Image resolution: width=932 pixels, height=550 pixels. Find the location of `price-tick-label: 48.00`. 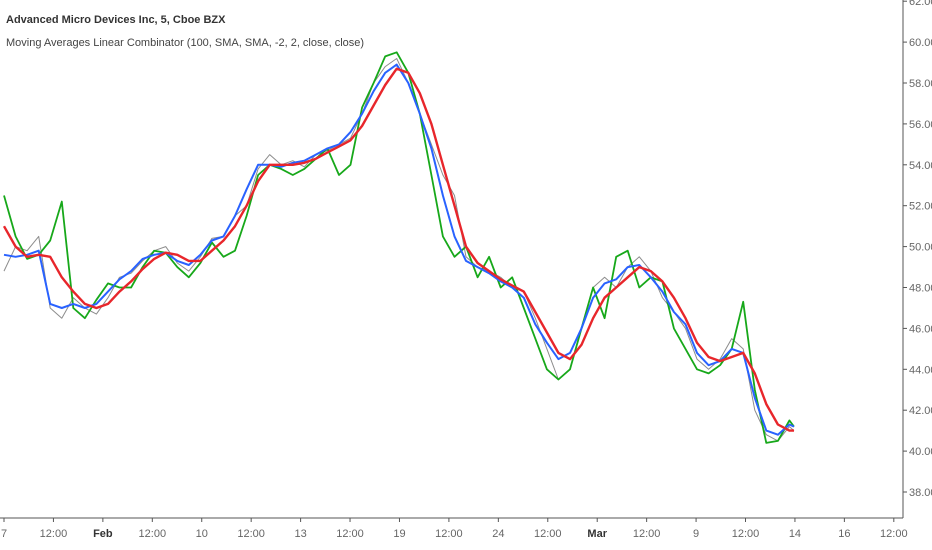

price-tick-label: 48.00 is located at coordinates (920, 289).